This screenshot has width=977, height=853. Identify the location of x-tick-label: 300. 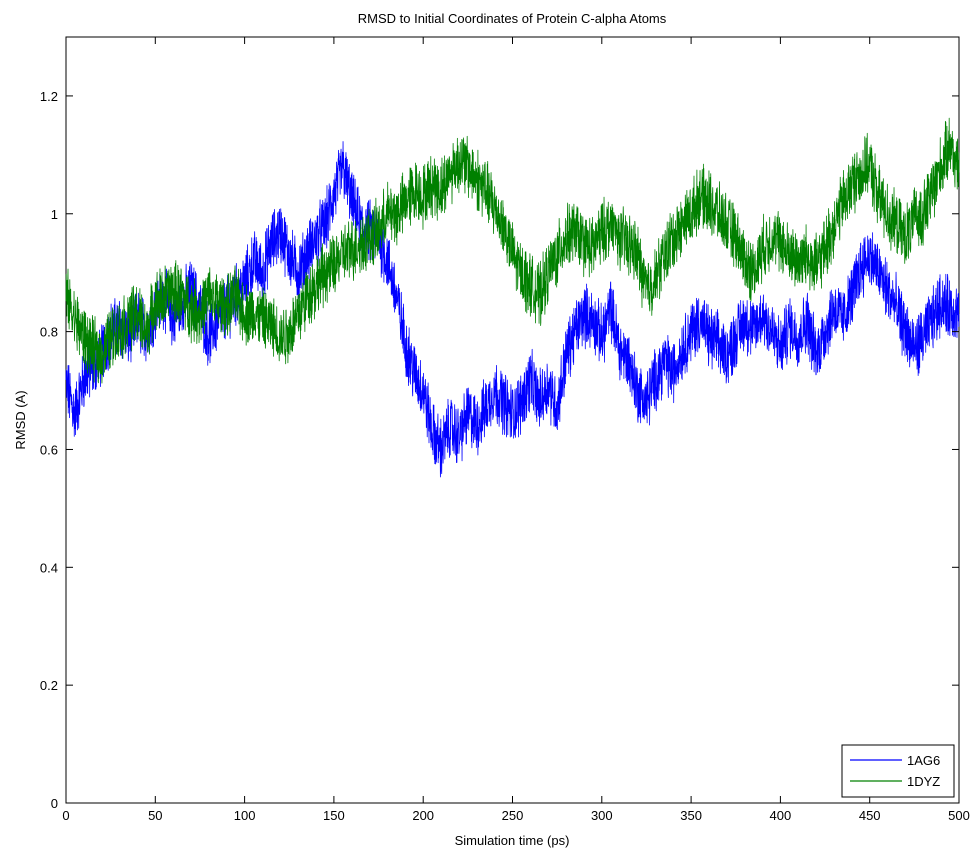
(602, 815).